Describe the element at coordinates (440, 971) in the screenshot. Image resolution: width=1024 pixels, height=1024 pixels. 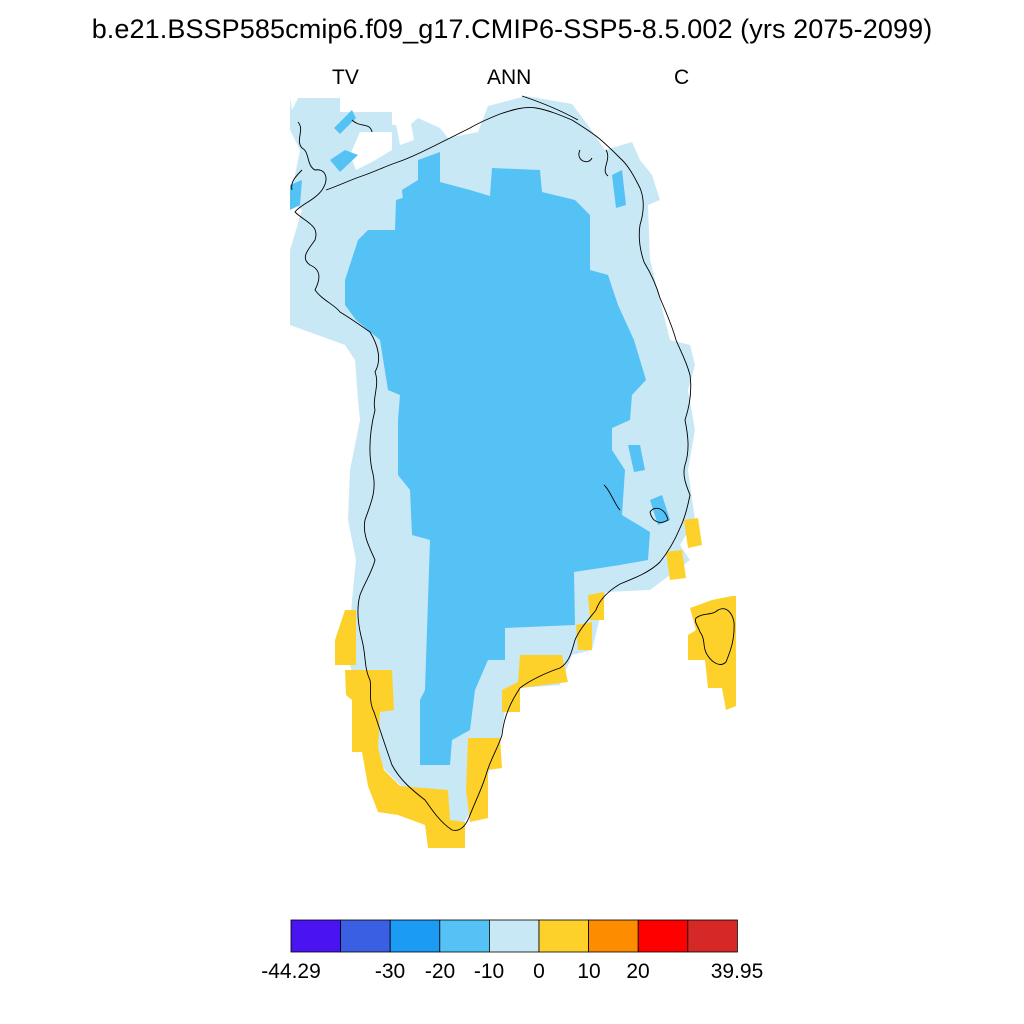
I see `colorbar-tick-label: -20` at that location.